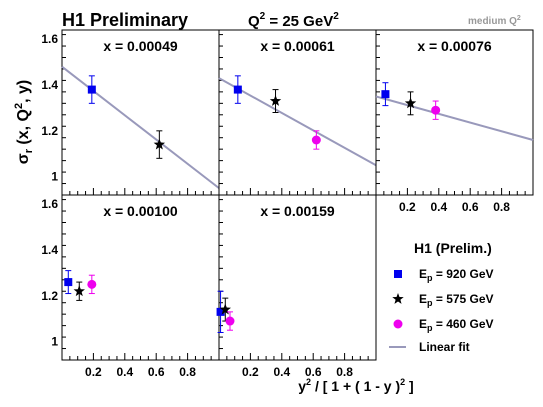  What do you see at coordinates (297, 46) in the screenshot?
I see `panel-x-label: x = 0.00061` at bounding box center [297, 46].